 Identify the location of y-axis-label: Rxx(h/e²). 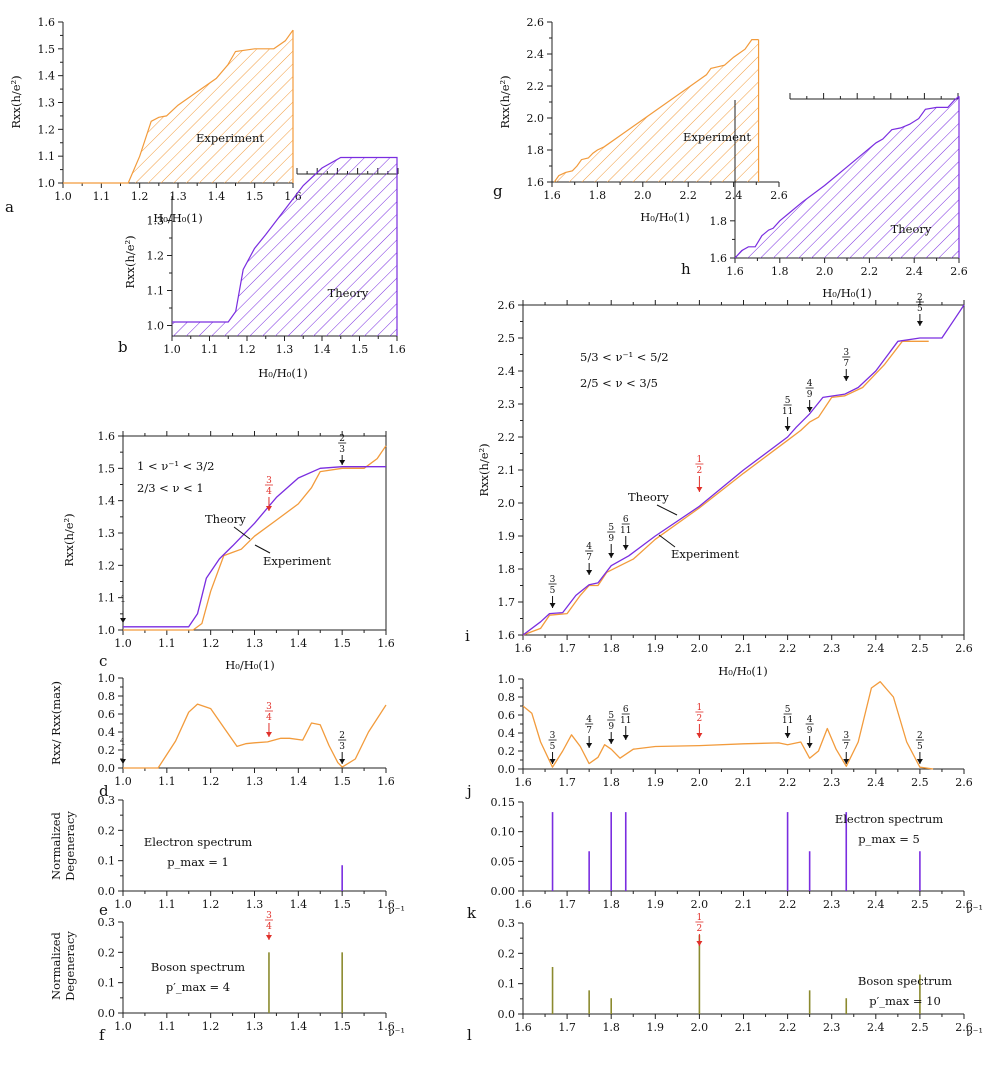
(130, 261).